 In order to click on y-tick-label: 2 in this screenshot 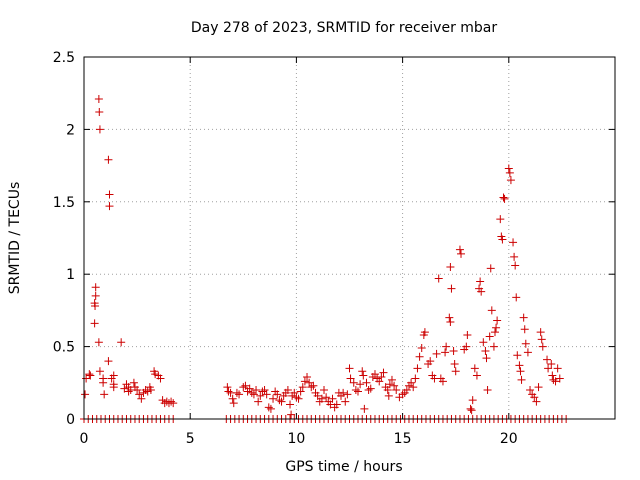, I will do `click(70, 130)`.